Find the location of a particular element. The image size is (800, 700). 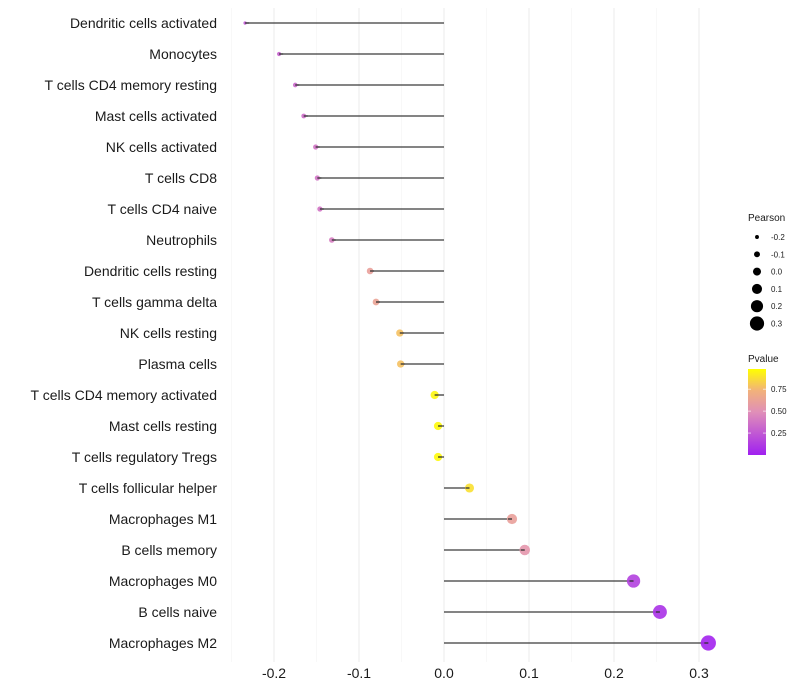

y-category-label: NK cells resting is located at coordinates (168, 333).